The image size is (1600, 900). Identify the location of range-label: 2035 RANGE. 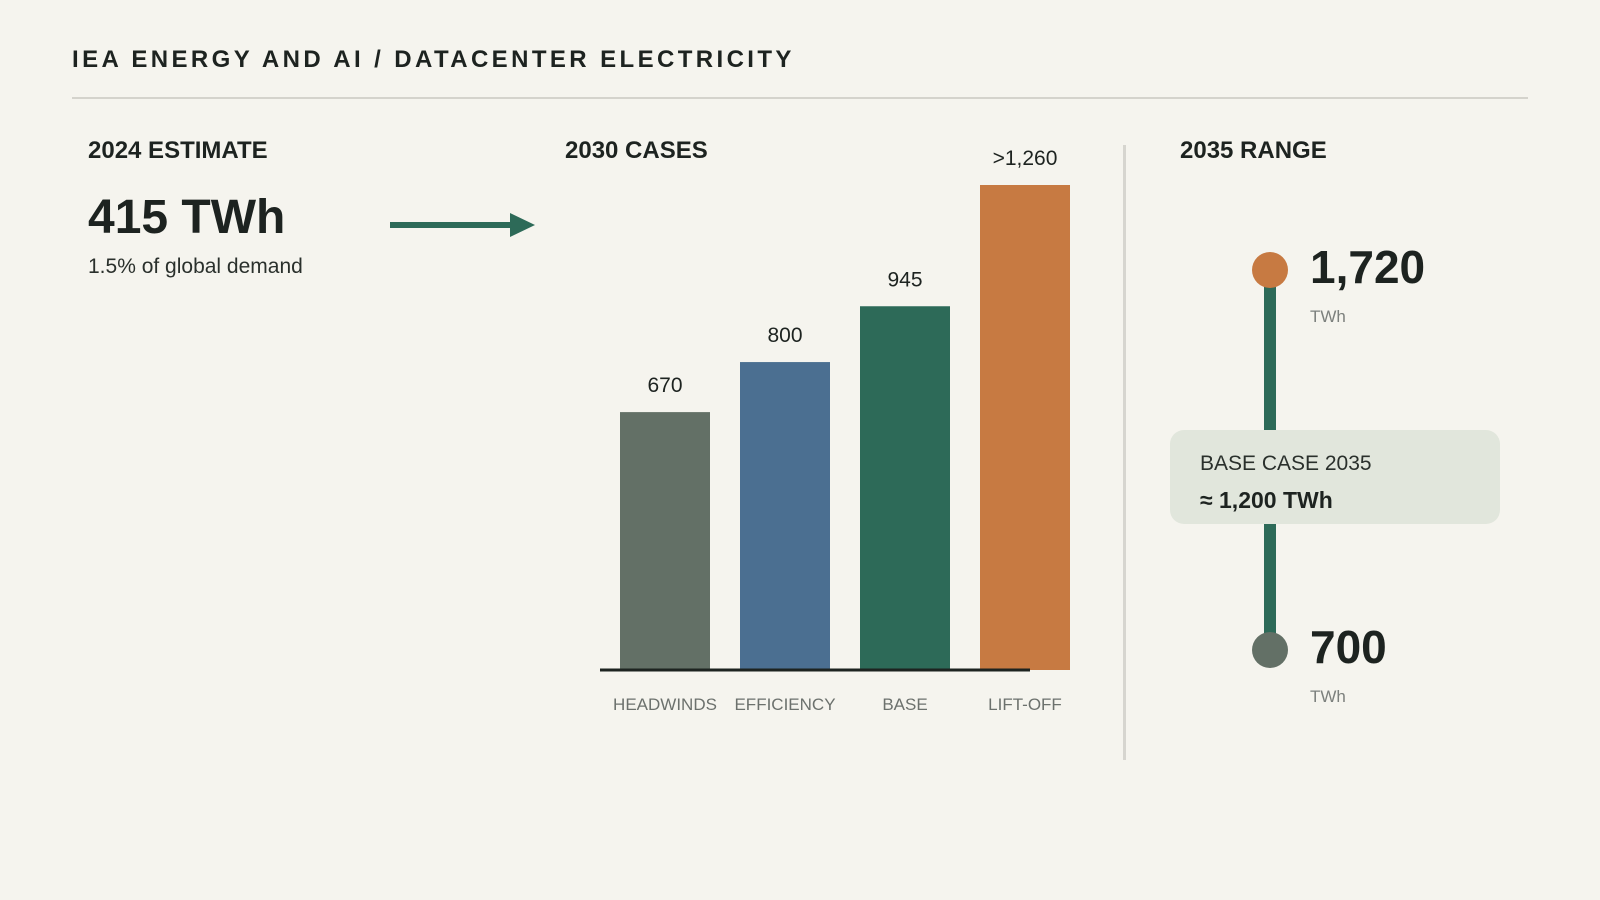
(1253, 150).